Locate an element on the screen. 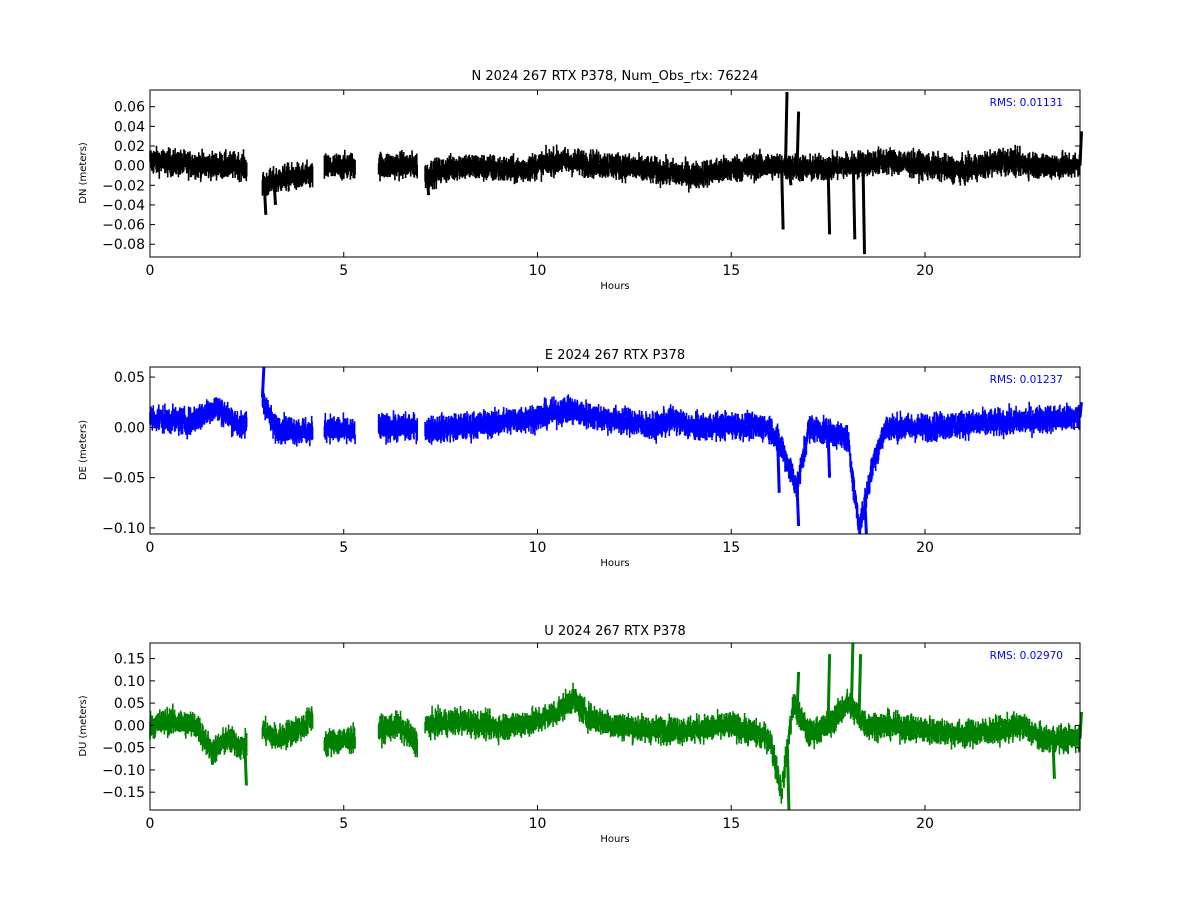 Image resolution: width=1200 pixels, height=900 pixels. rms-annotation: RMS: 0.01131 is located at coordinates (1026, 103).